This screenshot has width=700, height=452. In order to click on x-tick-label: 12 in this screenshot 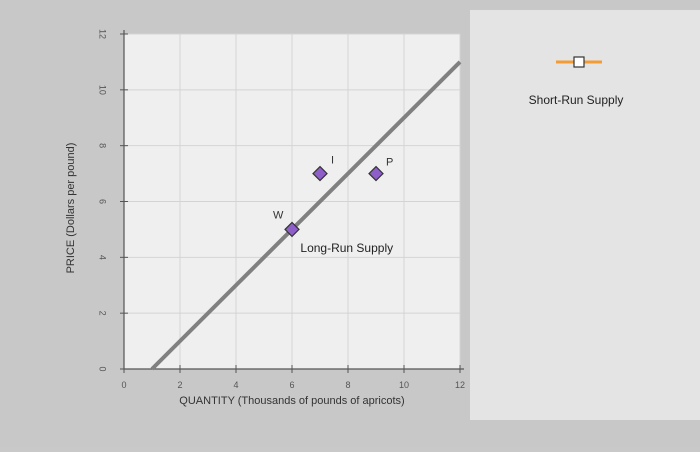, I will do `click(460, 385)`.